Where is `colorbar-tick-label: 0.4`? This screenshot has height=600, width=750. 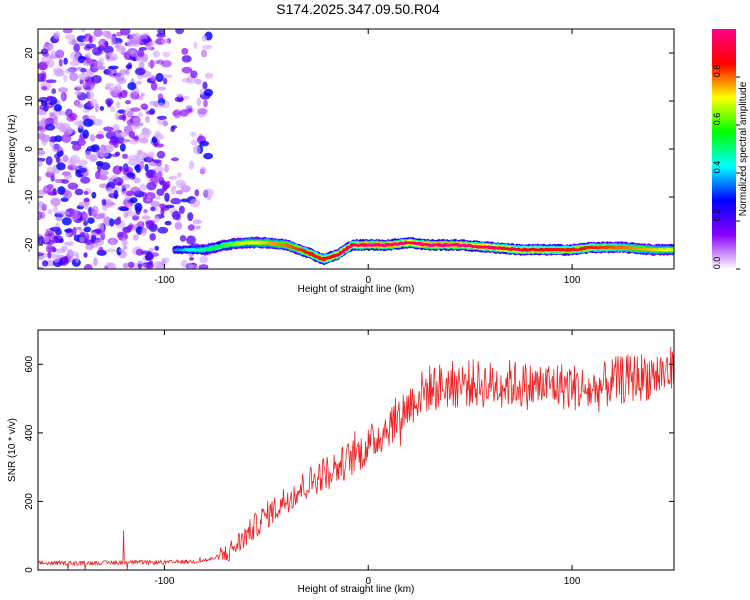
colorbar-tick-label: 0.4 is located at coordinates (717, 167).